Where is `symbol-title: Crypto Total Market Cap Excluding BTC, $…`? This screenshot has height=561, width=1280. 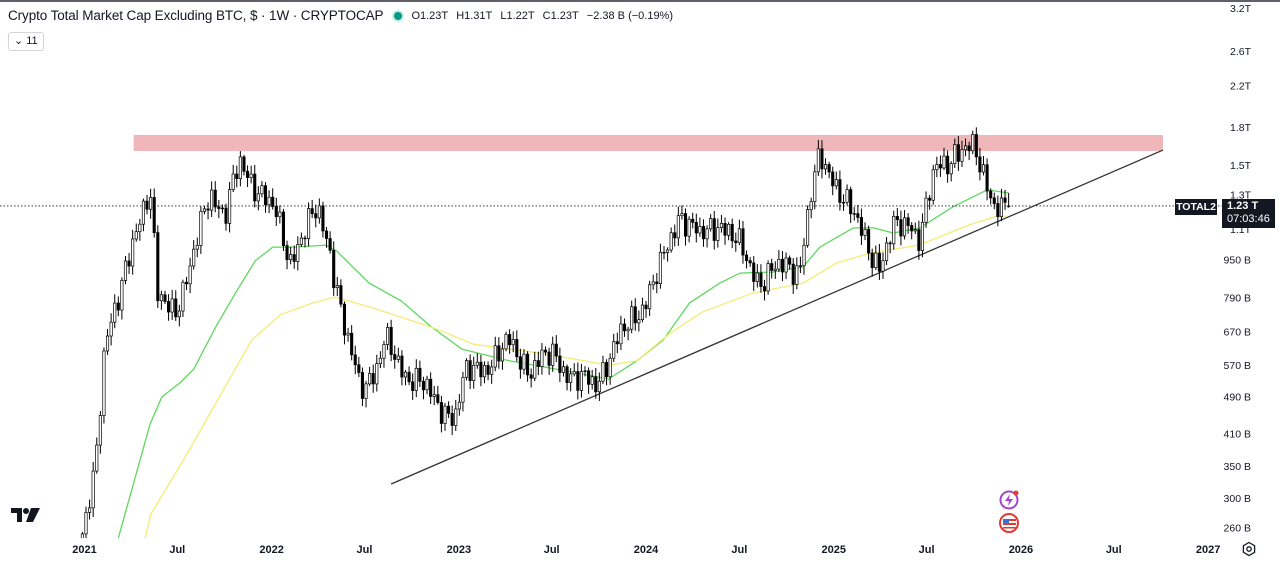
symbol-title: Crypto Total Market Cap Excluding BTC, $… is located at coordinates (196, 15).